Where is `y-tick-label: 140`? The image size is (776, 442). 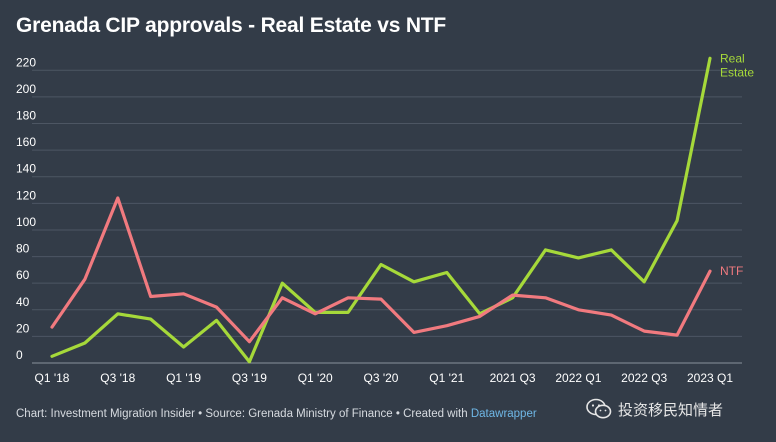 y-tick-label: 140 is located at coordinates (26, 169).